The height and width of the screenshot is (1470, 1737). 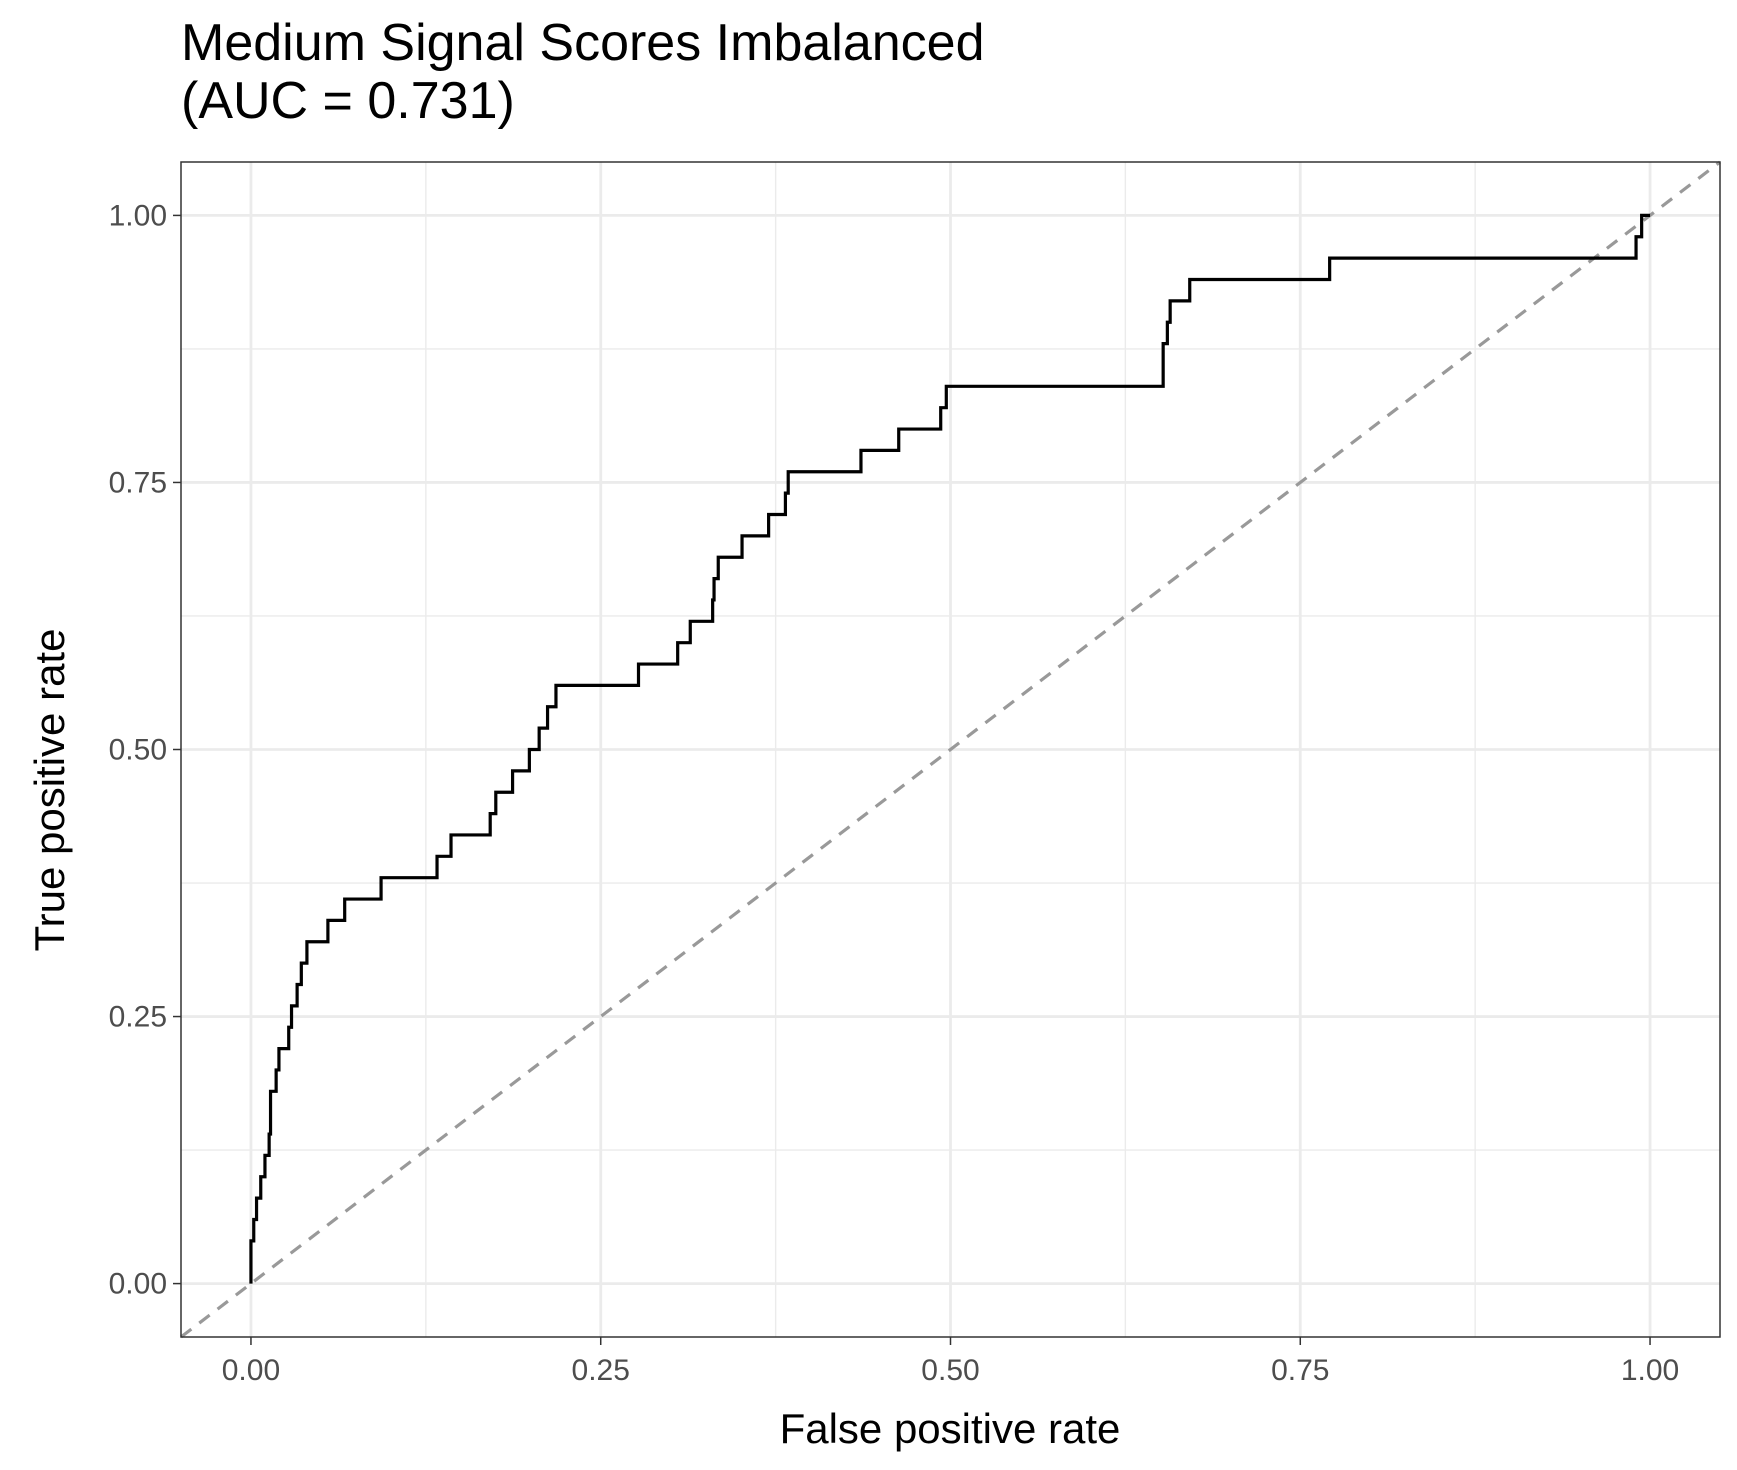 What do you see at coordinates (950, 1370) in the screenshot?
I see `x-tick-label: 0.50` at bounding box center [950, 1370].